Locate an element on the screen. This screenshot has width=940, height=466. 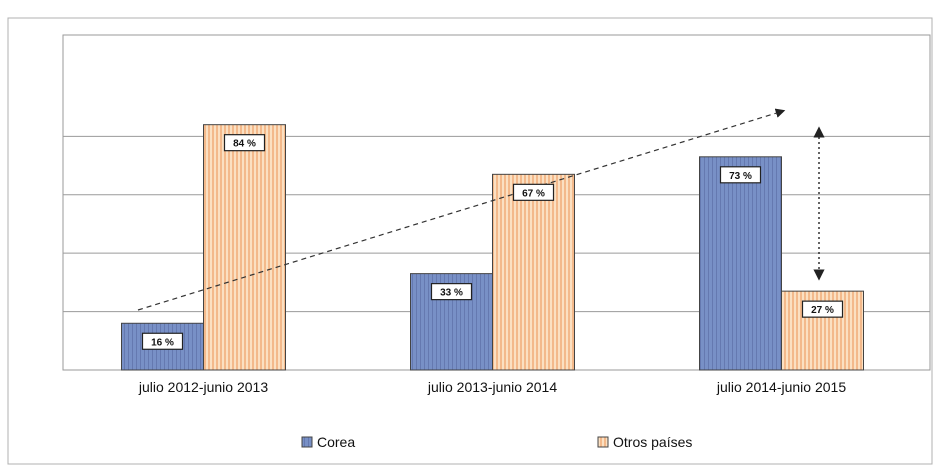
data-label: 33 % is located at coordinates (451, 293).